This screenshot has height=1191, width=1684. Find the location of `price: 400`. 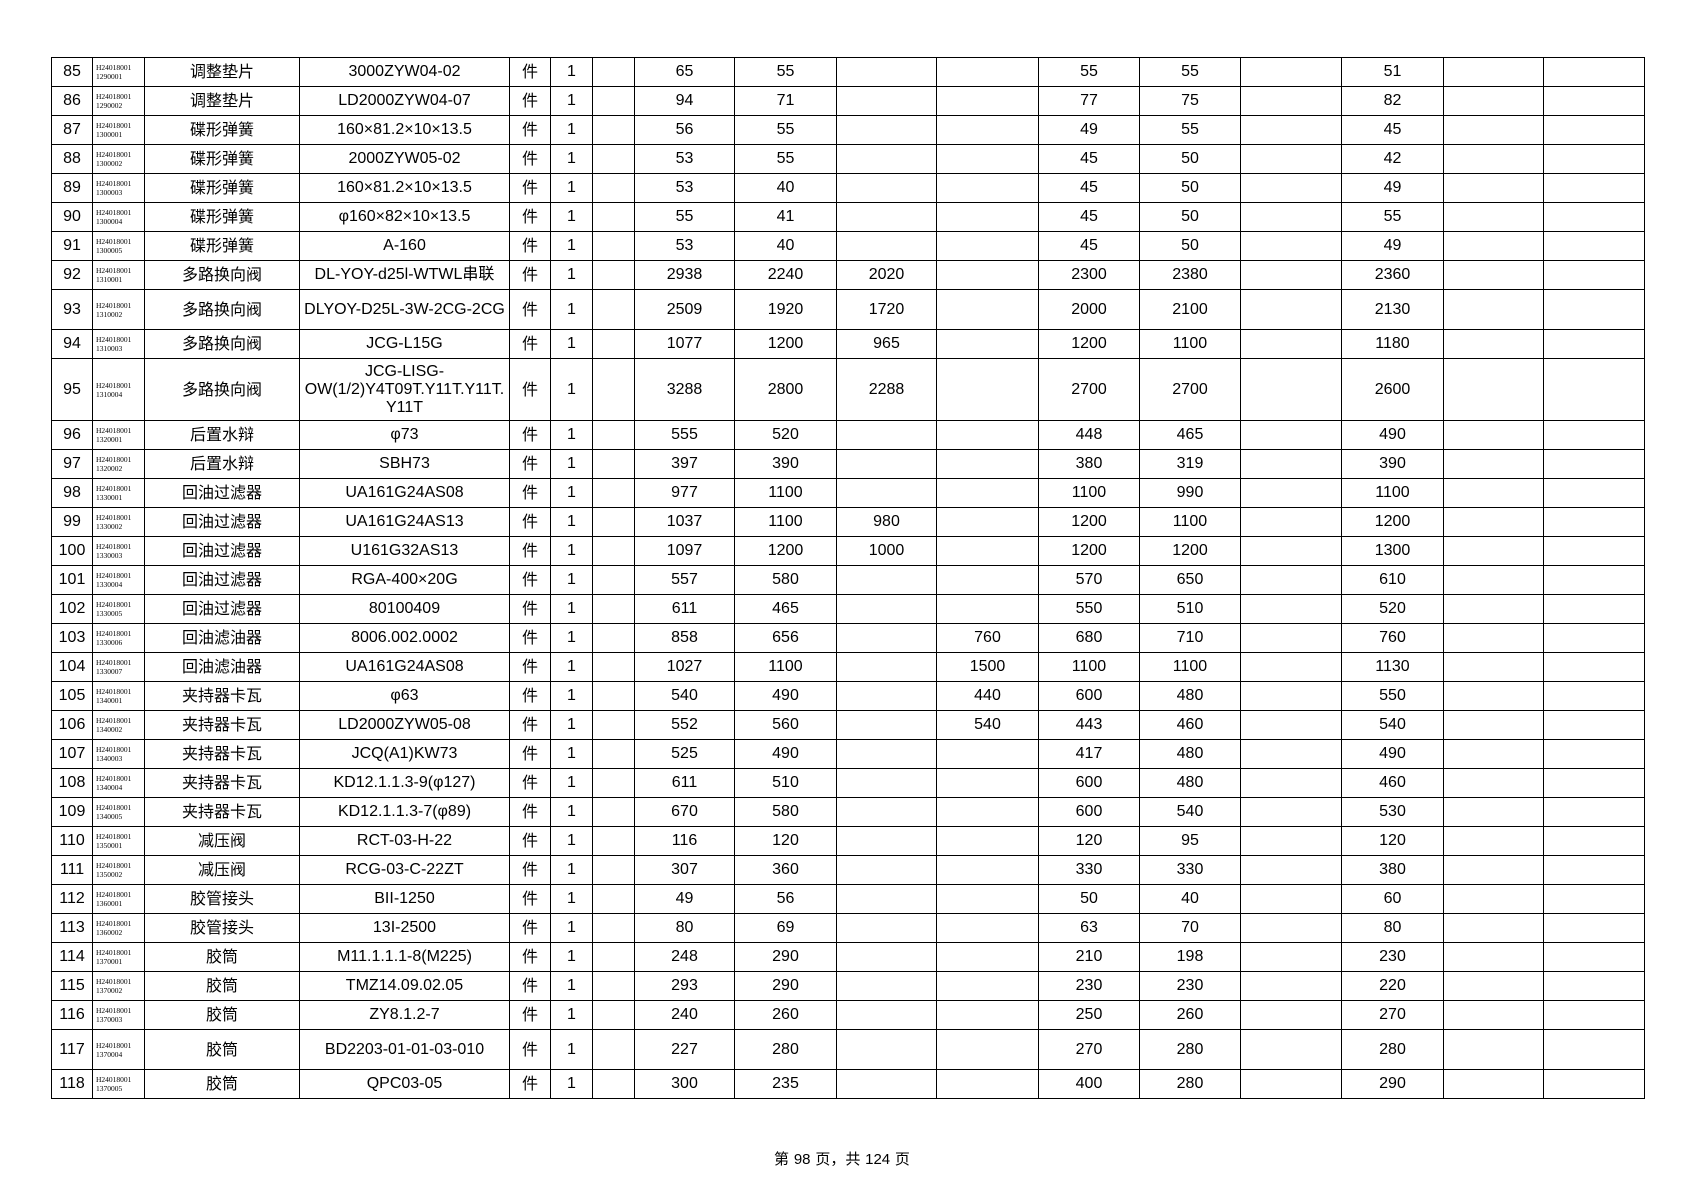

price: 400 is located at coordinates (1089, 1084).